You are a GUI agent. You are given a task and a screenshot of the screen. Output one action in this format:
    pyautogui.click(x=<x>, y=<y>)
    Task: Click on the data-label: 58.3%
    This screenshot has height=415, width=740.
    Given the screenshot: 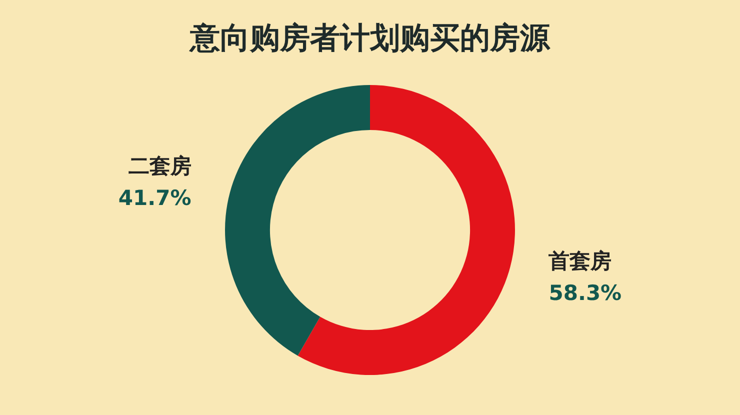 What is the action you would take?
    pyautogui.click(x=585, y=293)
    